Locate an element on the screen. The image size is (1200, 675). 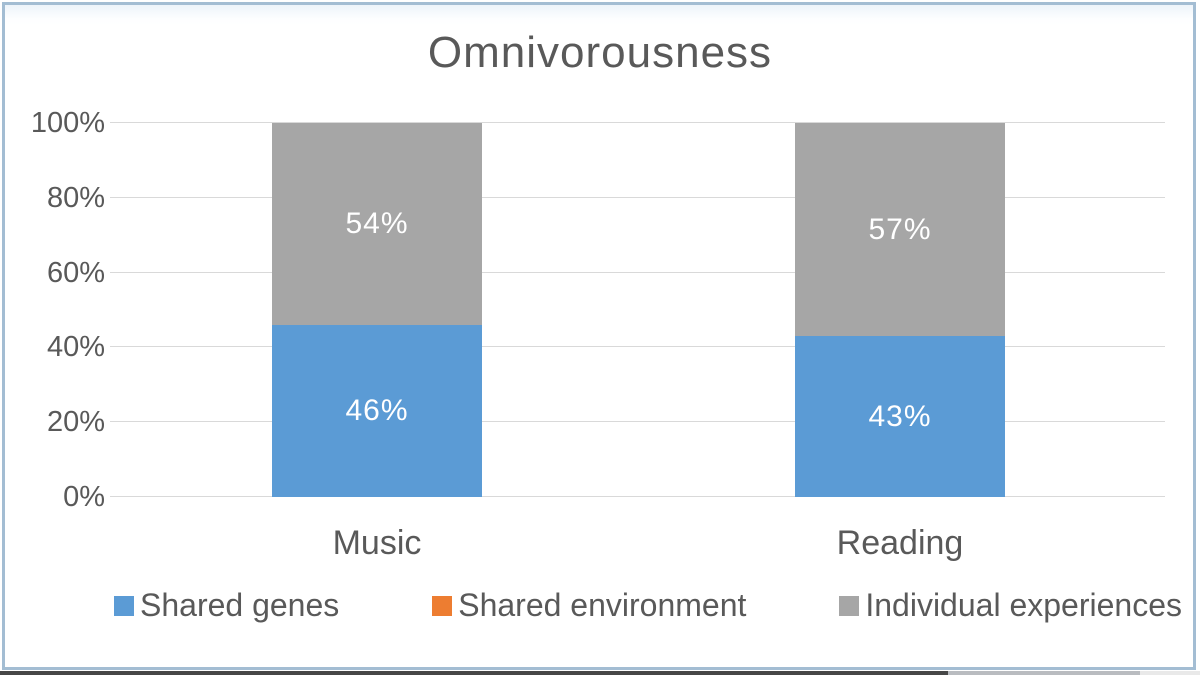
legend-item-shared-genes: Shared genes is located at coordinates (226, 605).